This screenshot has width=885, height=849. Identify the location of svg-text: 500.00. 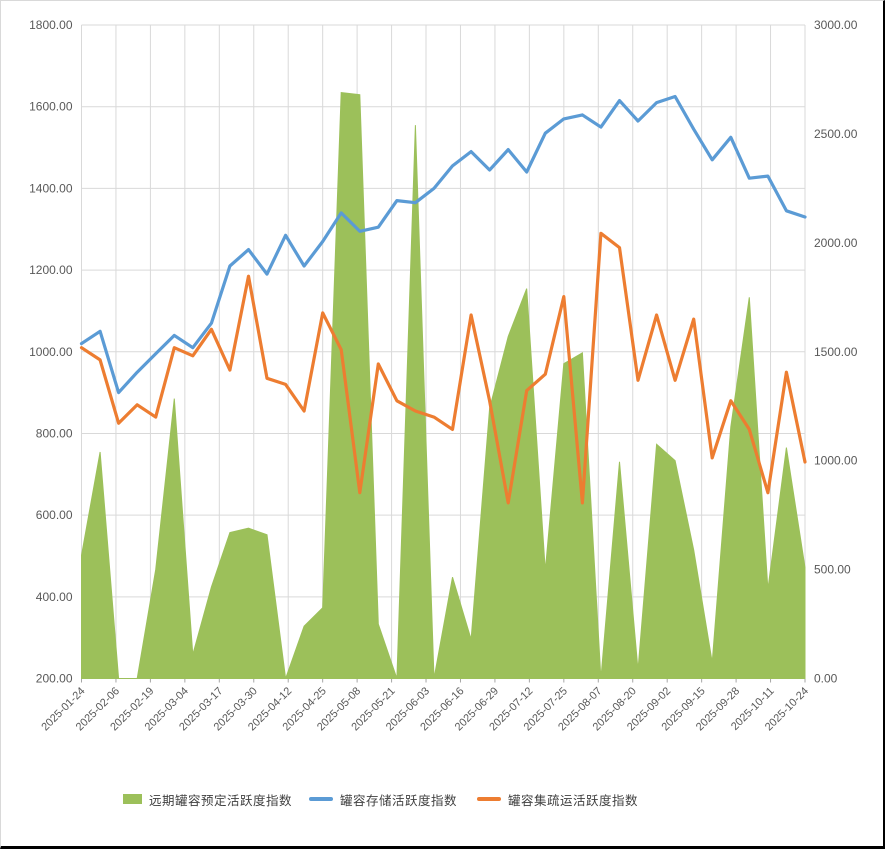
(832, 570).